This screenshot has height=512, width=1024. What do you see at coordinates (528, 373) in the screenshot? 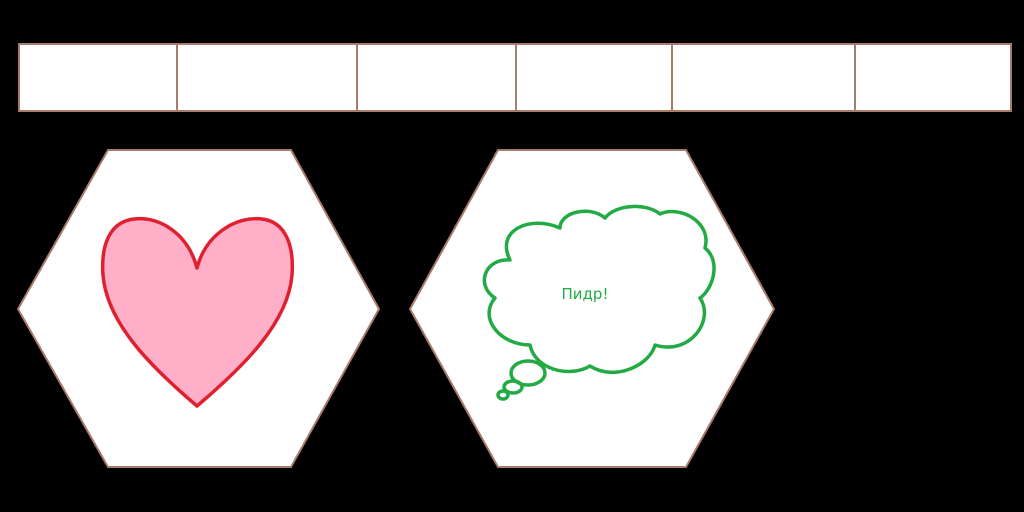
I see `thought-dot-large` at bounding box center [528, 373].